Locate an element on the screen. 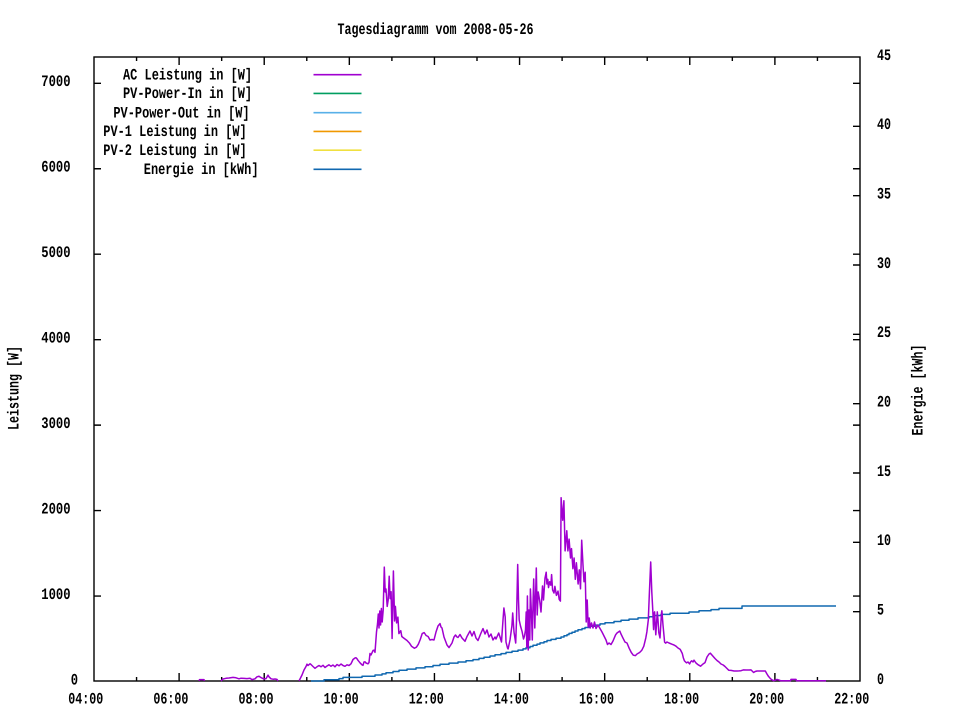 This screenshot has width=960, height=720. svg-text: 04:00 is located at coordinates (85, 700).